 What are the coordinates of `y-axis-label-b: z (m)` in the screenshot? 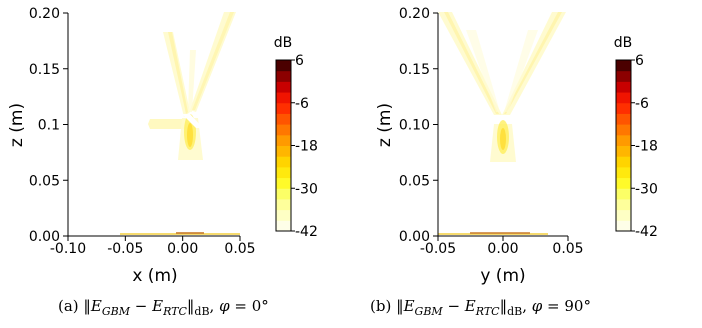 It's located at (385, 125).